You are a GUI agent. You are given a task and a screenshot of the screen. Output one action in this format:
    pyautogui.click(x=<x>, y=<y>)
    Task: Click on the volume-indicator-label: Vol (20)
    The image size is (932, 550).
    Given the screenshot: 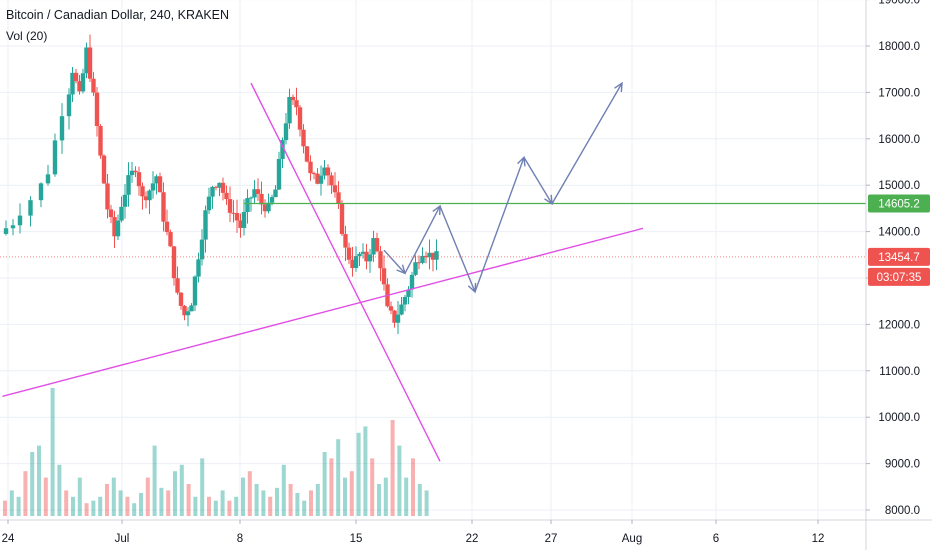 What is the action you would take?
    pyautogui.click(x=27, y=36)
    